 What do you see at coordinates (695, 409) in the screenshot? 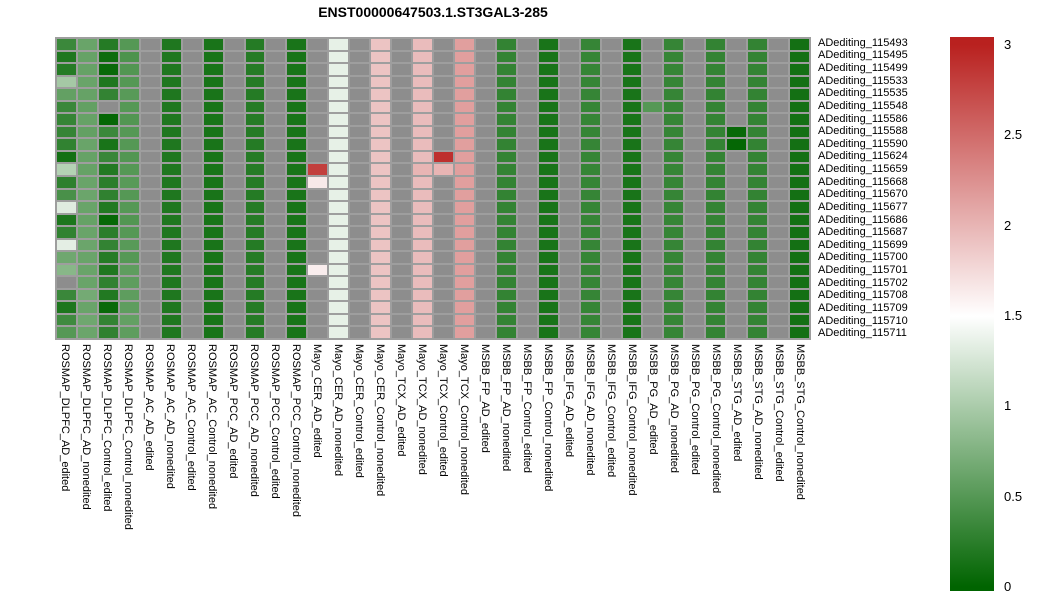
I see `col-label: MSBB_PG_Control_edited` at bounding box center [695, 409].